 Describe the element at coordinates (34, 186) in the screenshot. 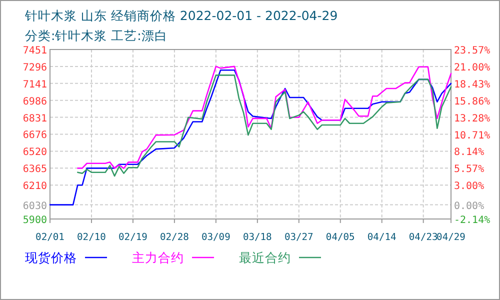

I see `y-tick-label: 6210` at that location.